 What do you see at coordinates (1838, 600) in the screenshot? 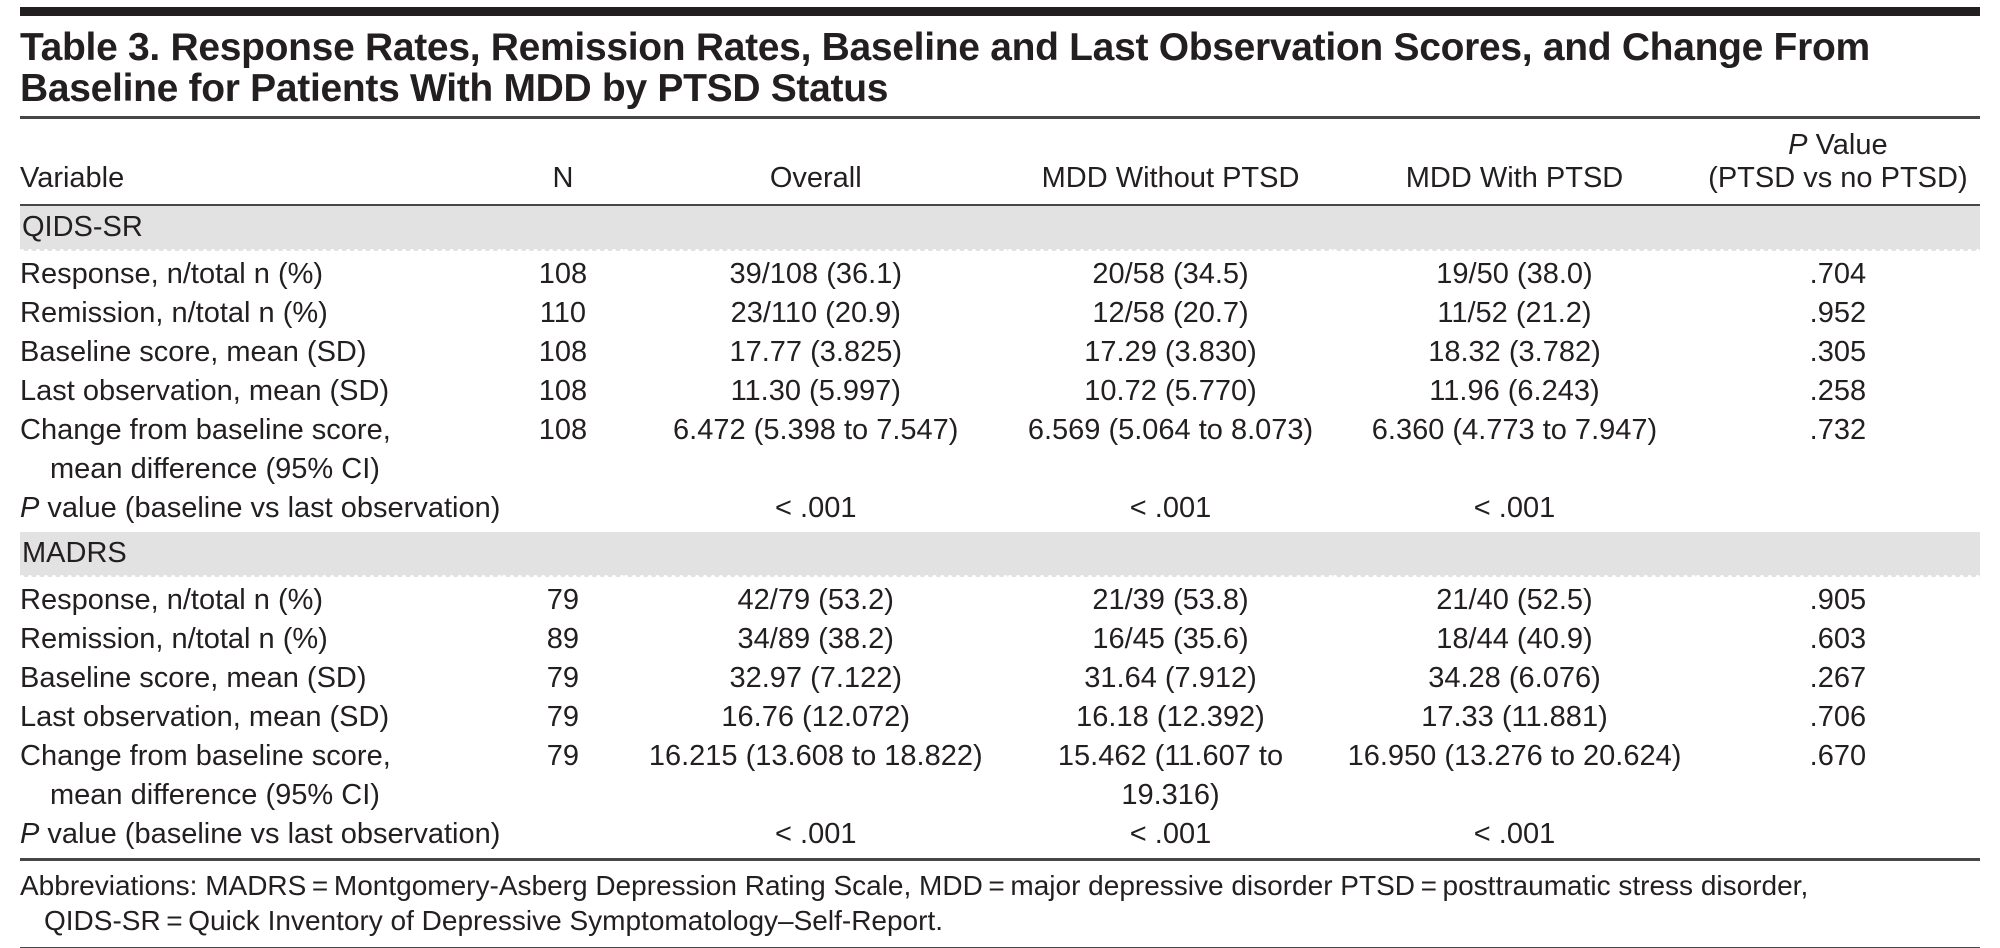
I see `cell-p-value: .905` at bounding box center [1838, 600].